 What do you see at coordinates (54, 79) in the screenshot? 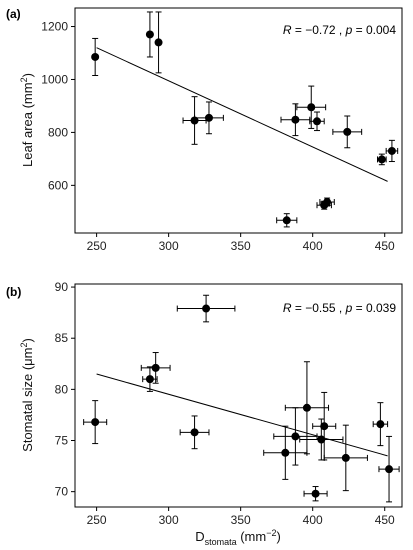
I see `y-tick-label: 1000` at bounding box center [54, 79].